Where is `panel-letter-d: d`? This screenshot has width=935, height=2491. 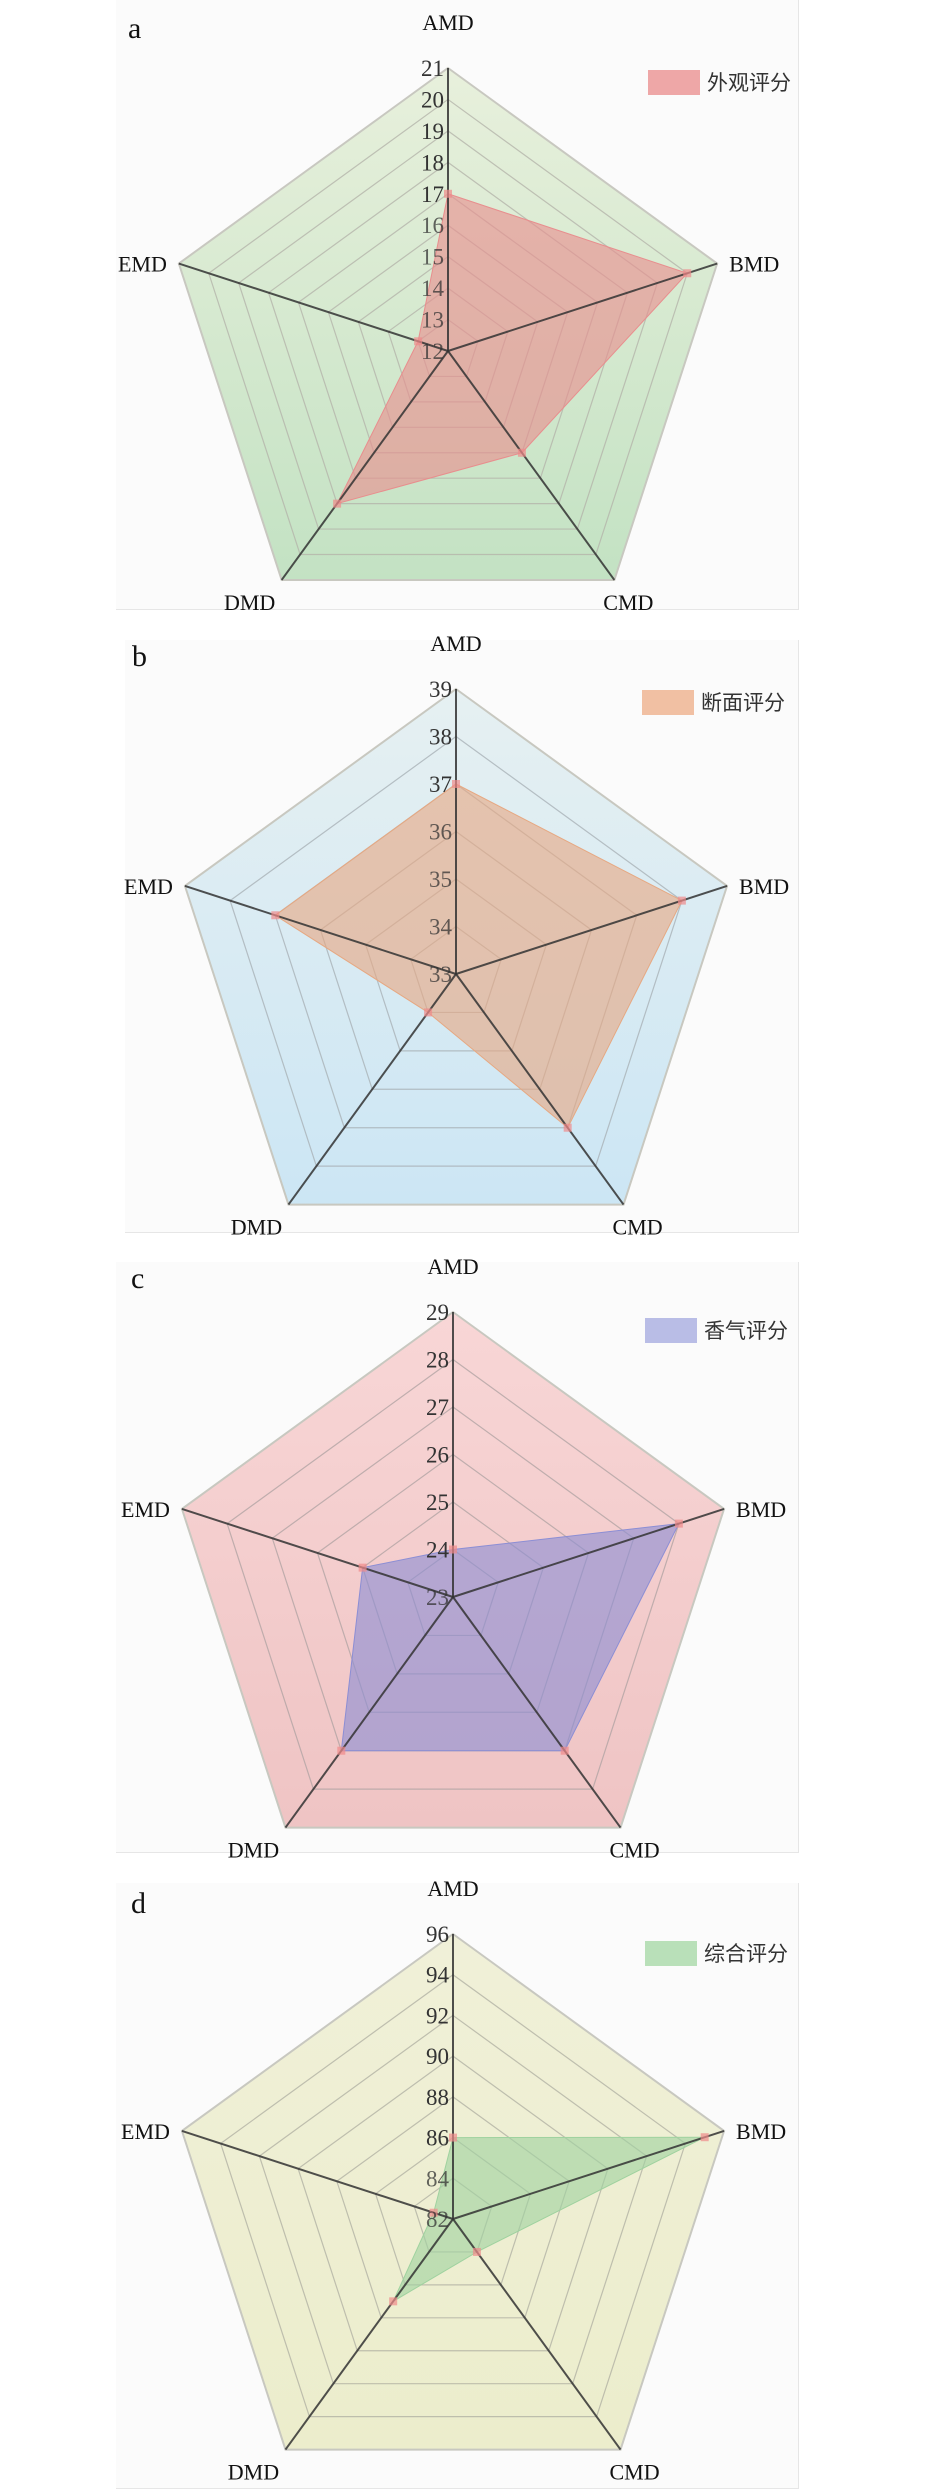 panel-letter-d: d is located at coordinates (138, 1903).